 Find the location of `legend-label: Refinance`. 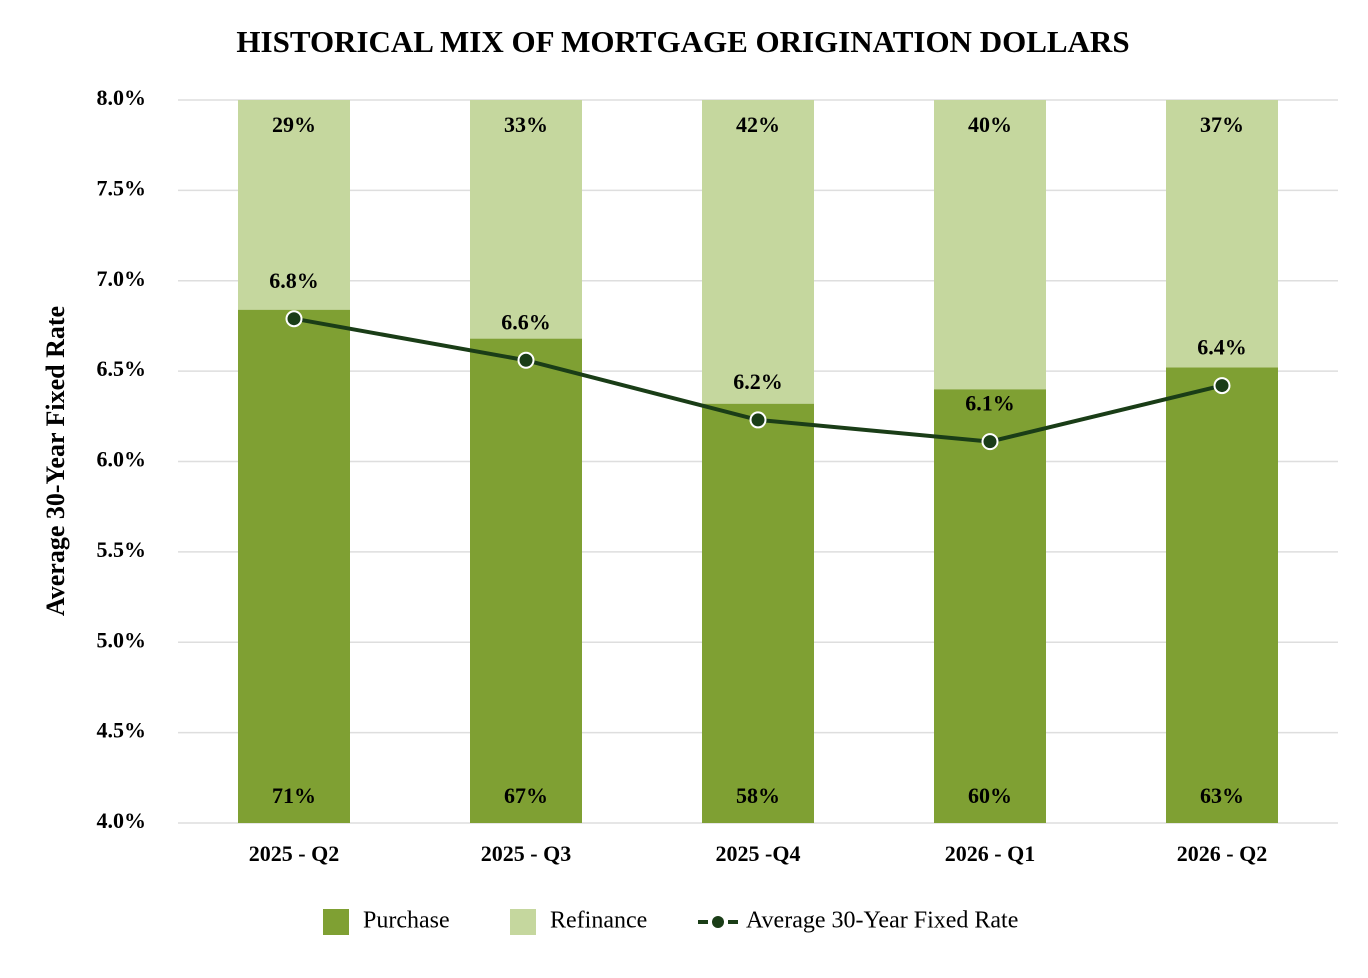

legend-label: Refinance is located at coordinates (598, 921).